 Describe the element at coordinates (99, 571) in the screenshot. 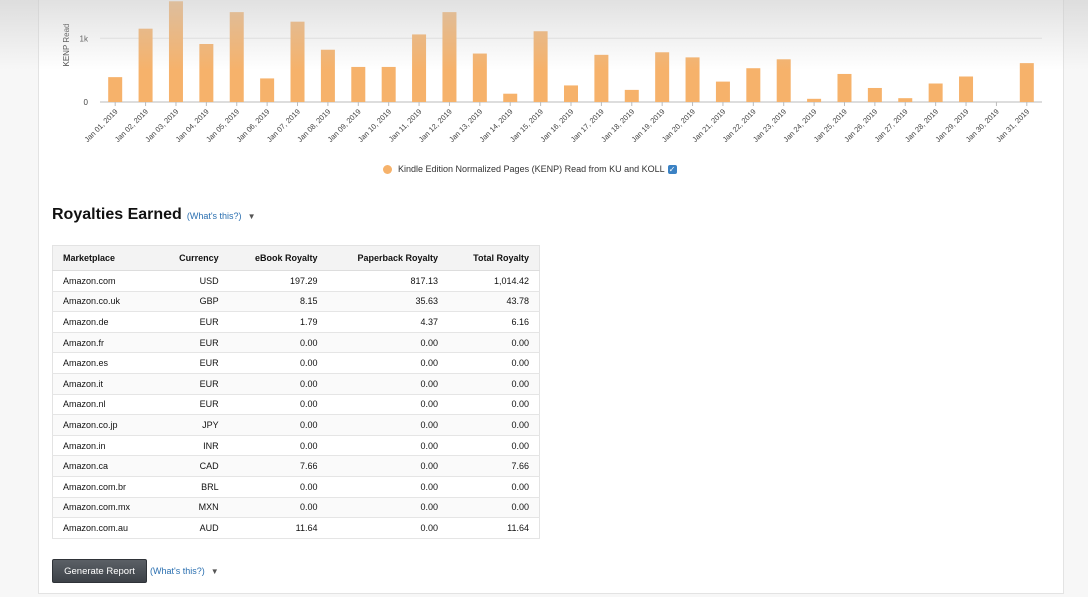

I see `generate-report-button: Generate Report` at that location.